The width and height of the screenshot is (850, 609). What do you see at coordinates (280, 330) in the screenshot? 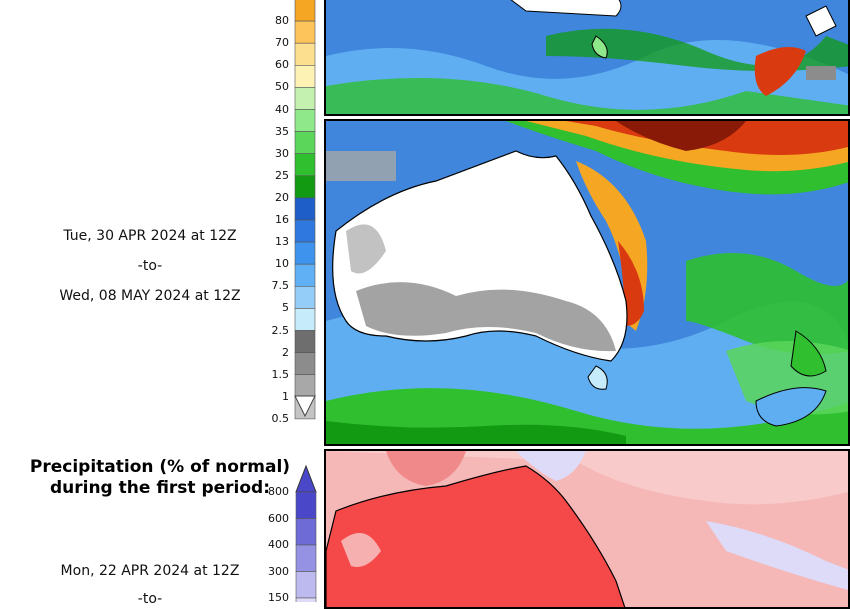
I see `amount-colorbar-tick-label: 2.5` at bounding box center [280, 330].